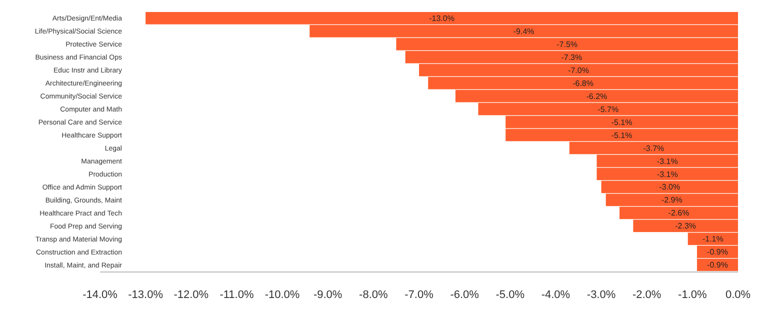 This screenshot has height=327, width=768. Describe the element at coordinates (583, 83) in the screenshot. I see `data-label: -6.8%` at that location.